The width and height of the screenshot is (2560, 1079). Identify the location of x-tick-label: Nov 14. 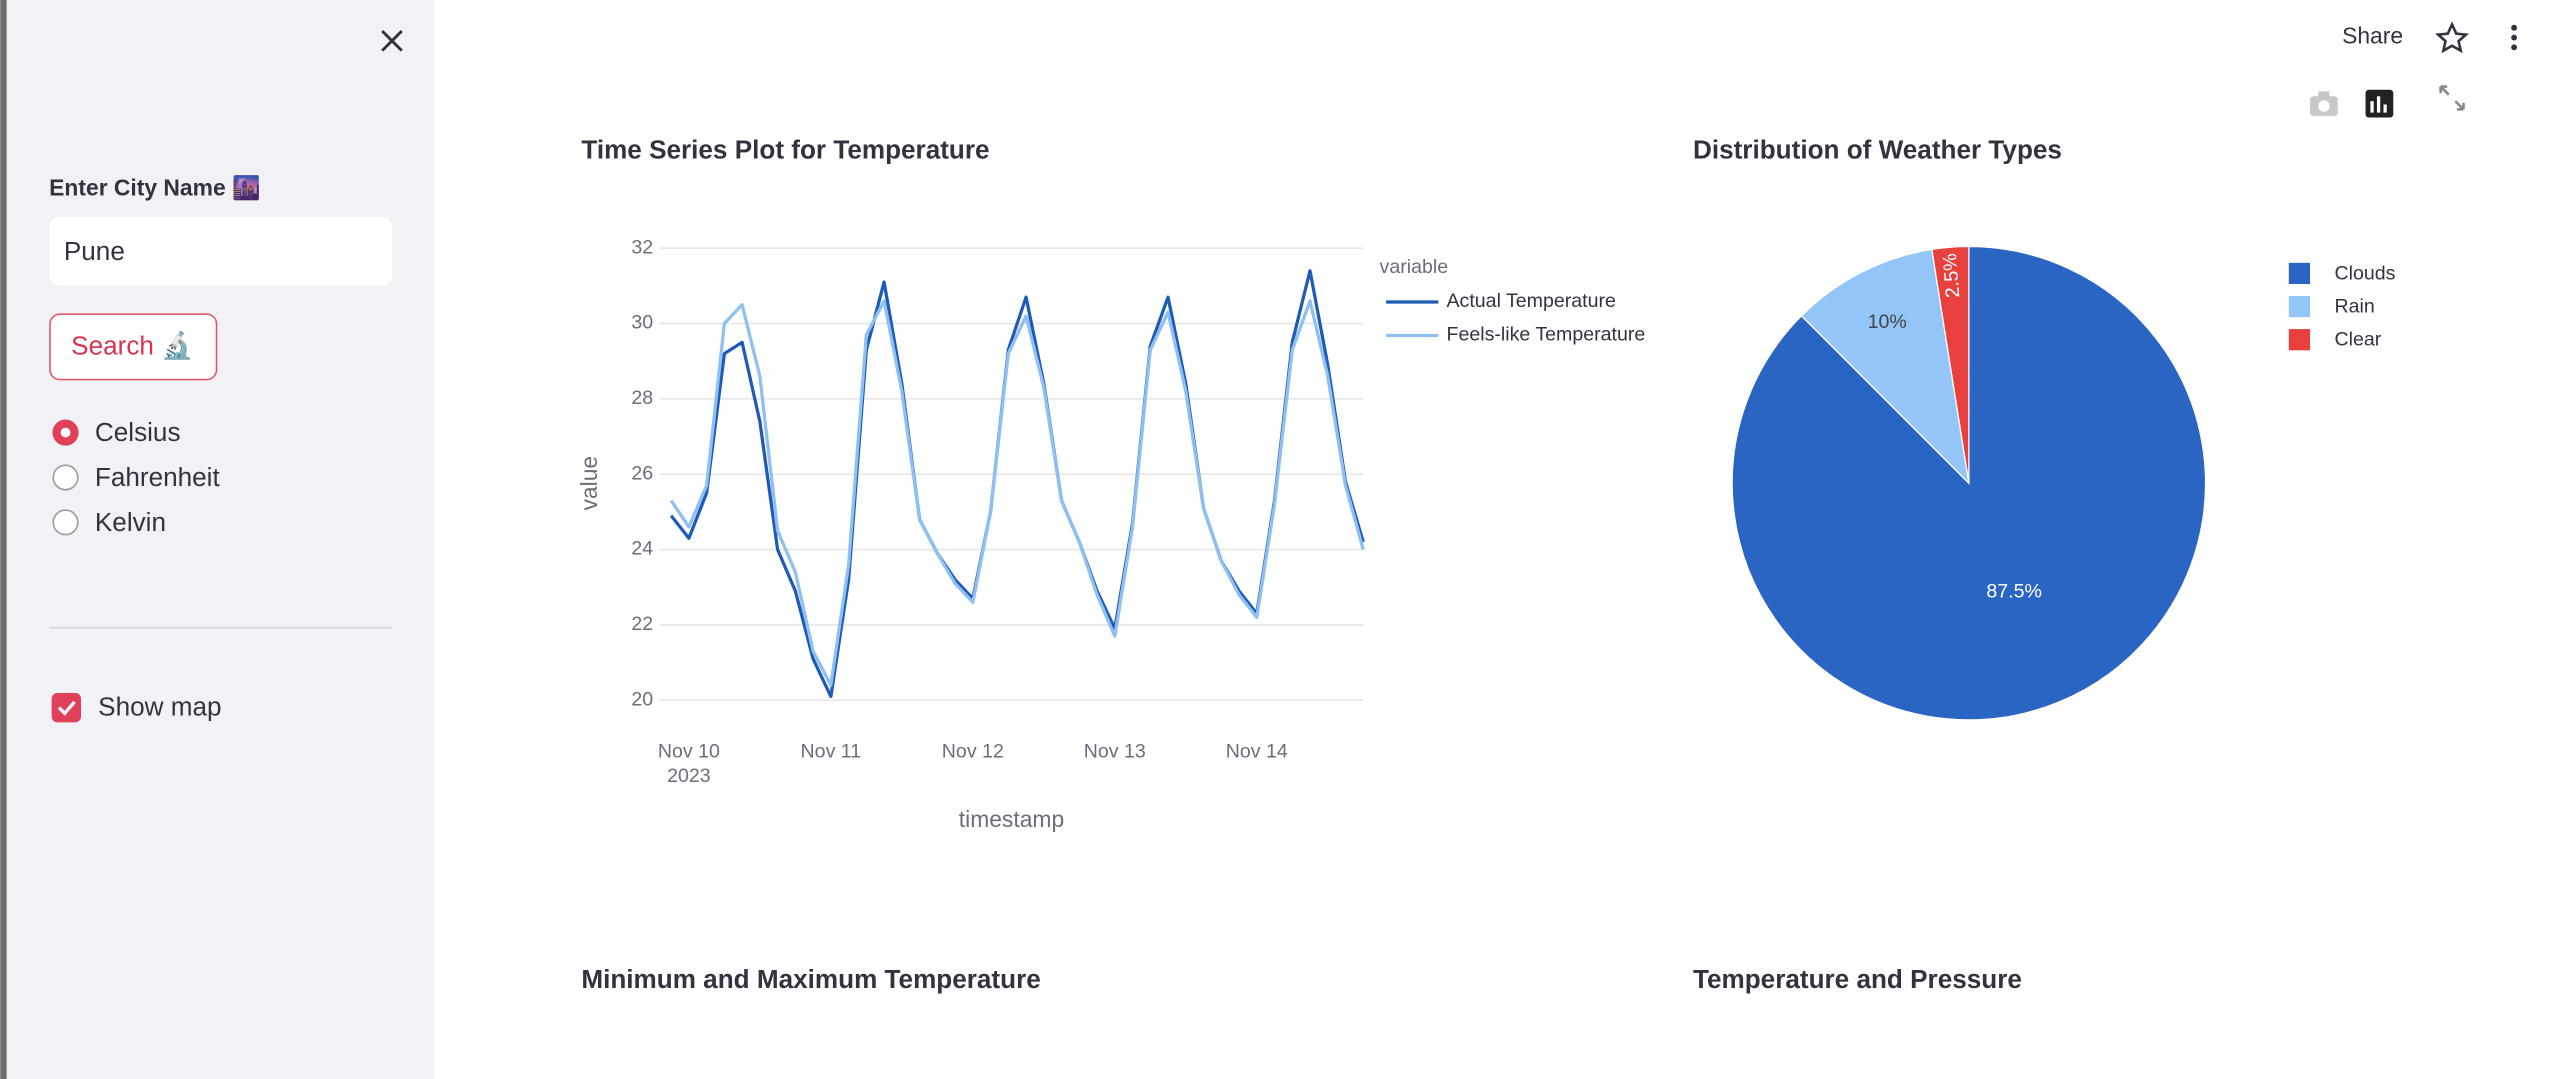
(1257, 752).